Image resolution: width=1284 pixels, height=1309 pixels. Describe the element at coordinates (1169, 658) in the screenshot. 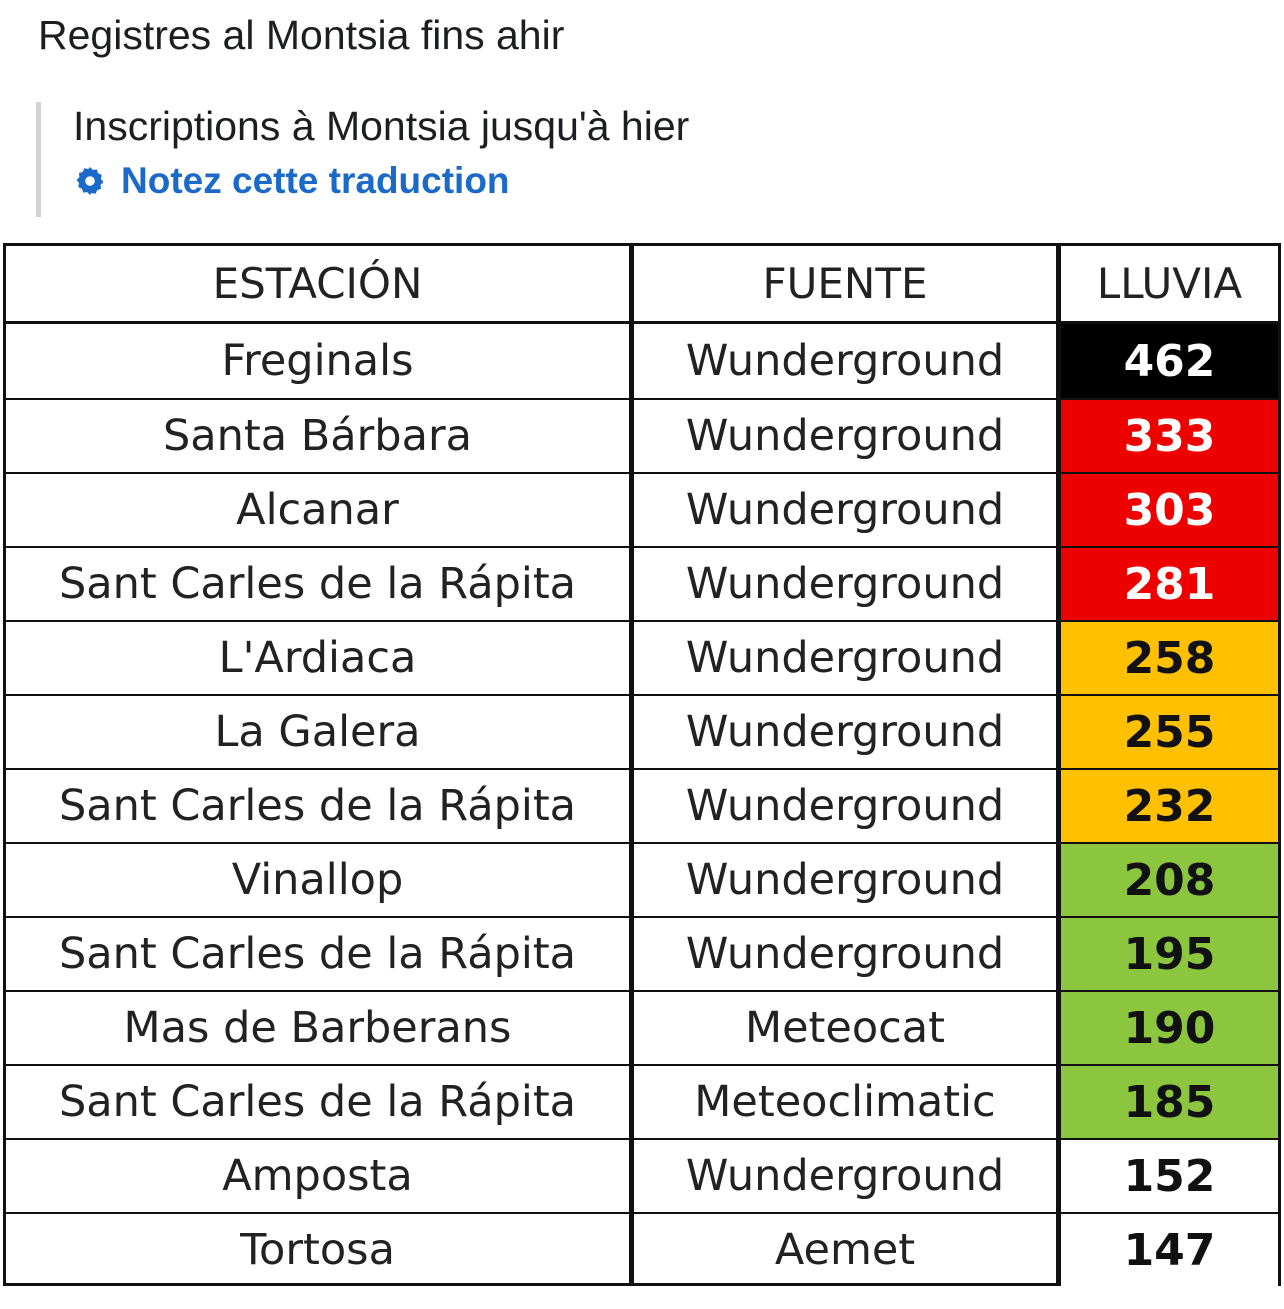

I see `rain-cell: 258` at that location.